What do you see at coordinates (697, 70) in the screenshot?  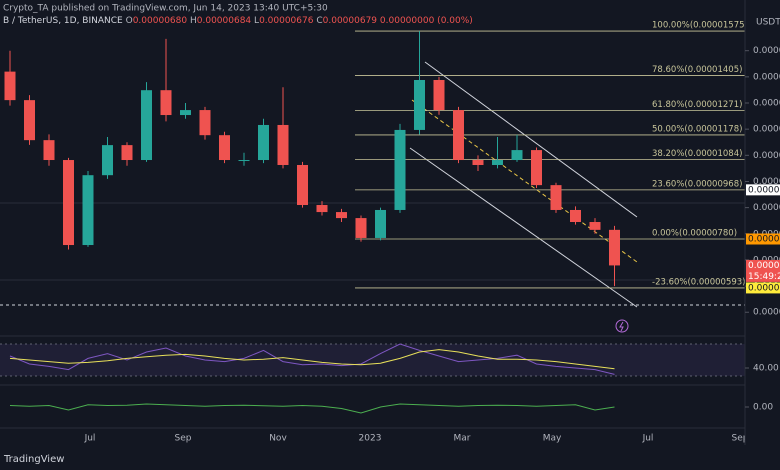 I see `fib-label: 78.60%(0.00001405)` at bounding box center [697, 70].